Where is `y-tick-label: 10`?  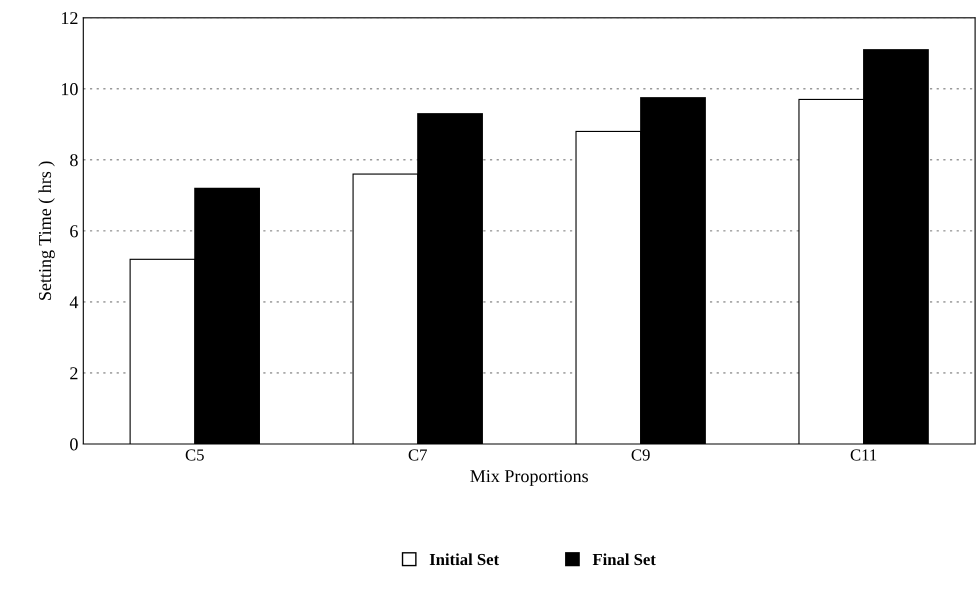 y-tick-label: 10 is located at coordinates (70, 89).